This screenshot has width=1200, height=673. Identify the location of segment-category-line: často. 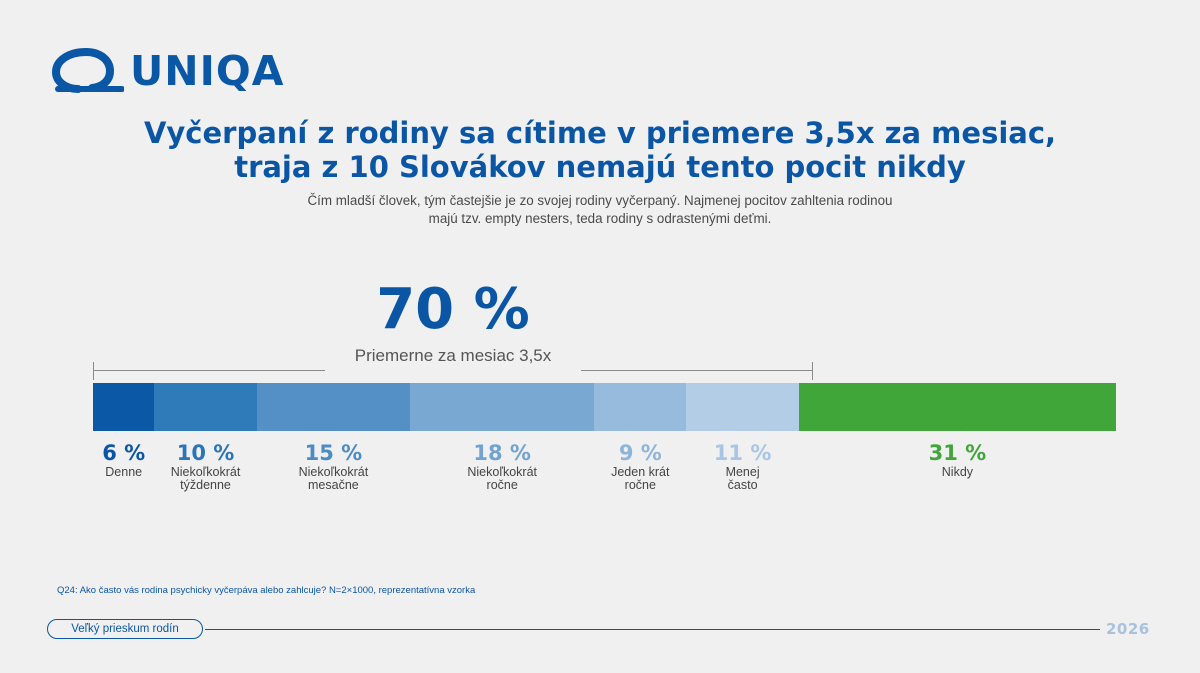
(742, 485).